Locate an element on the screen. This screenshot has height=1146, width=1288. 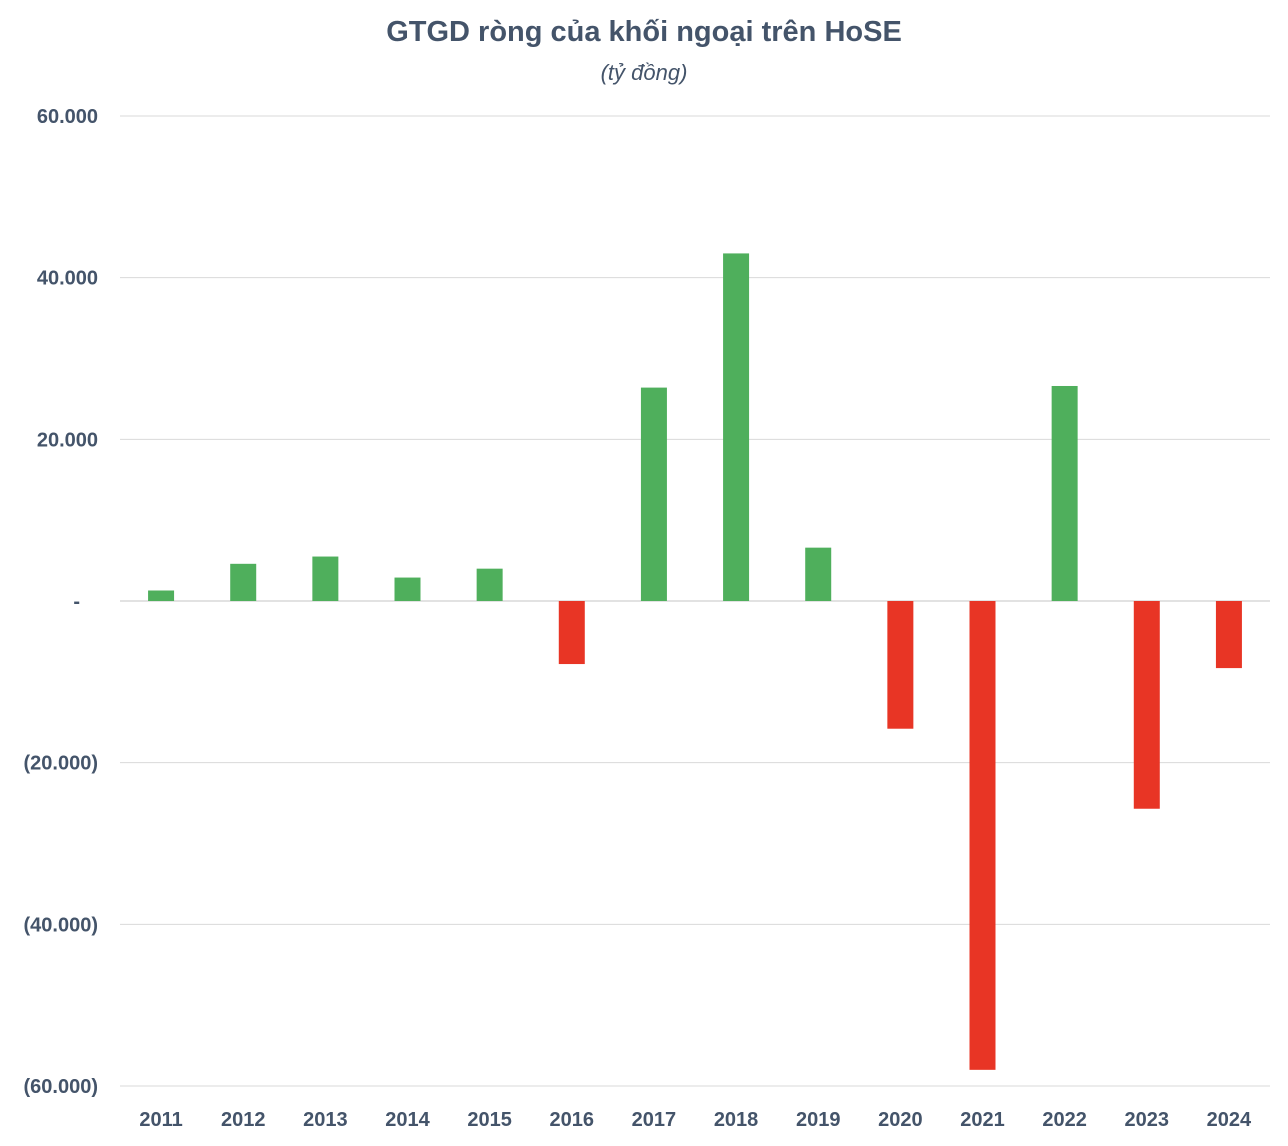
x-tick-label: 2016 is located at coordinates (572, 1120).